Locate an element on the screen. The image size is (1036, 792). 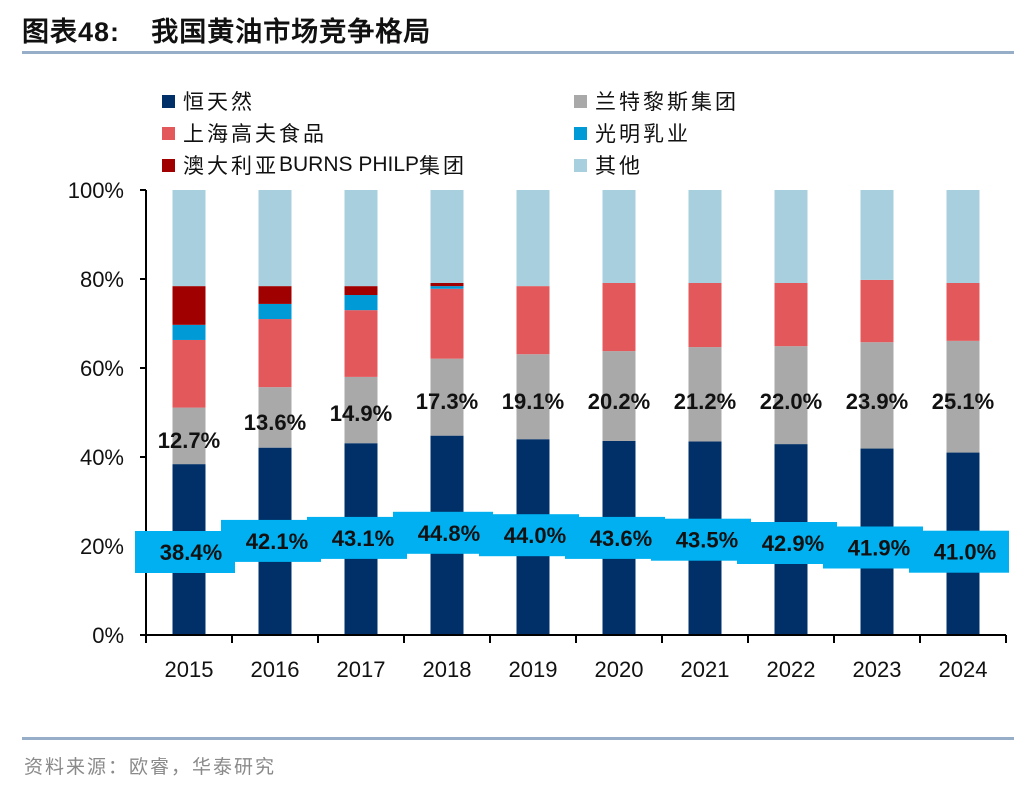
x-tick-label: 2019 is located at coordinates (533, 669).